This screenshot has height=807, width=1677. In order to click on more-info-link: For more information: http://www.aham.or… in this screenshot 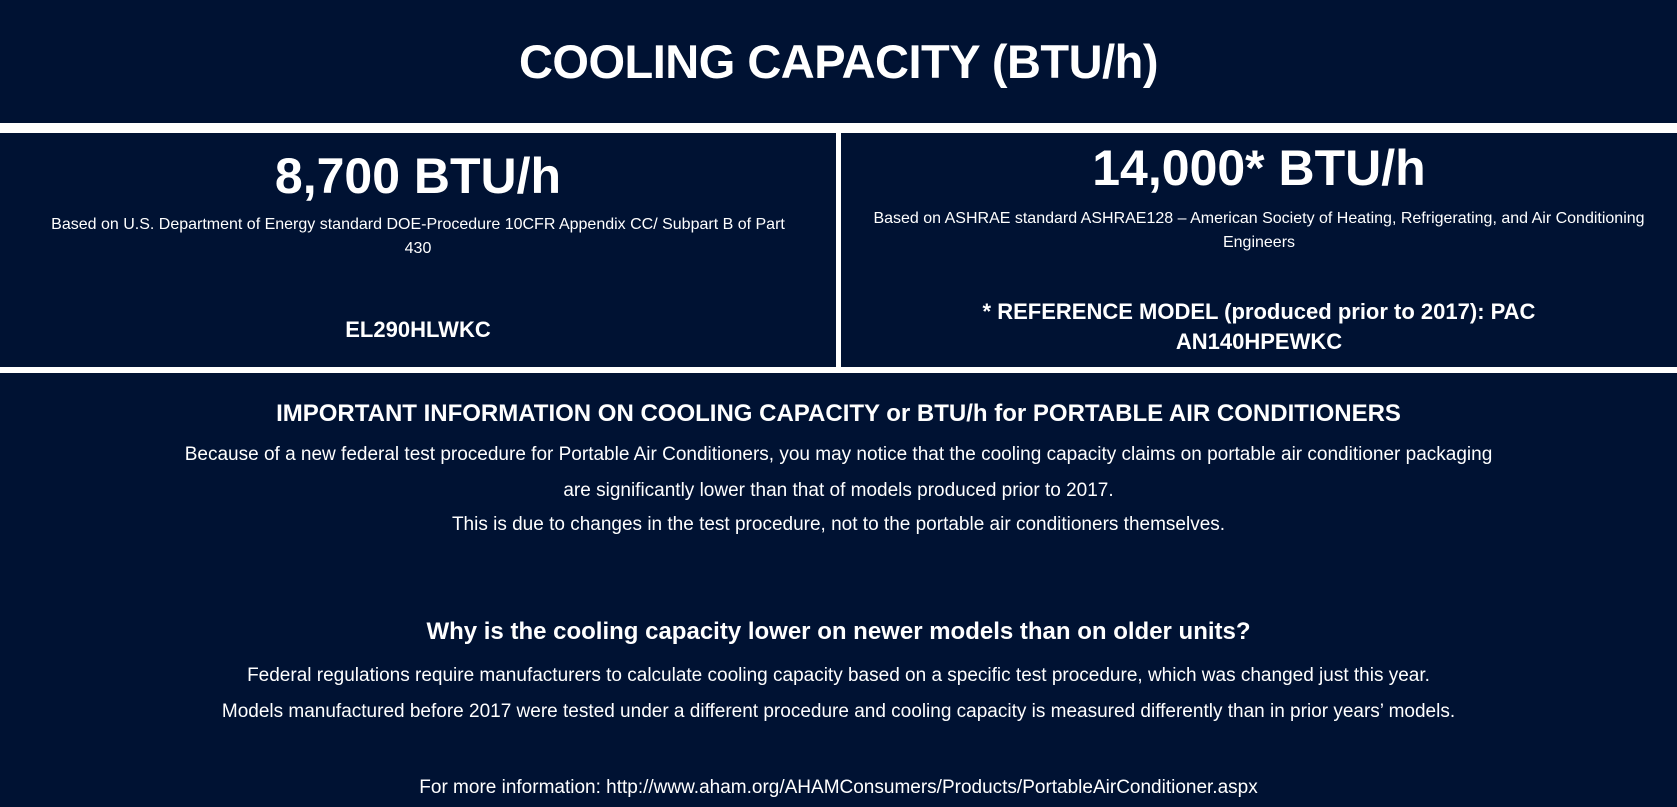, I will do `click(838, 787)`.